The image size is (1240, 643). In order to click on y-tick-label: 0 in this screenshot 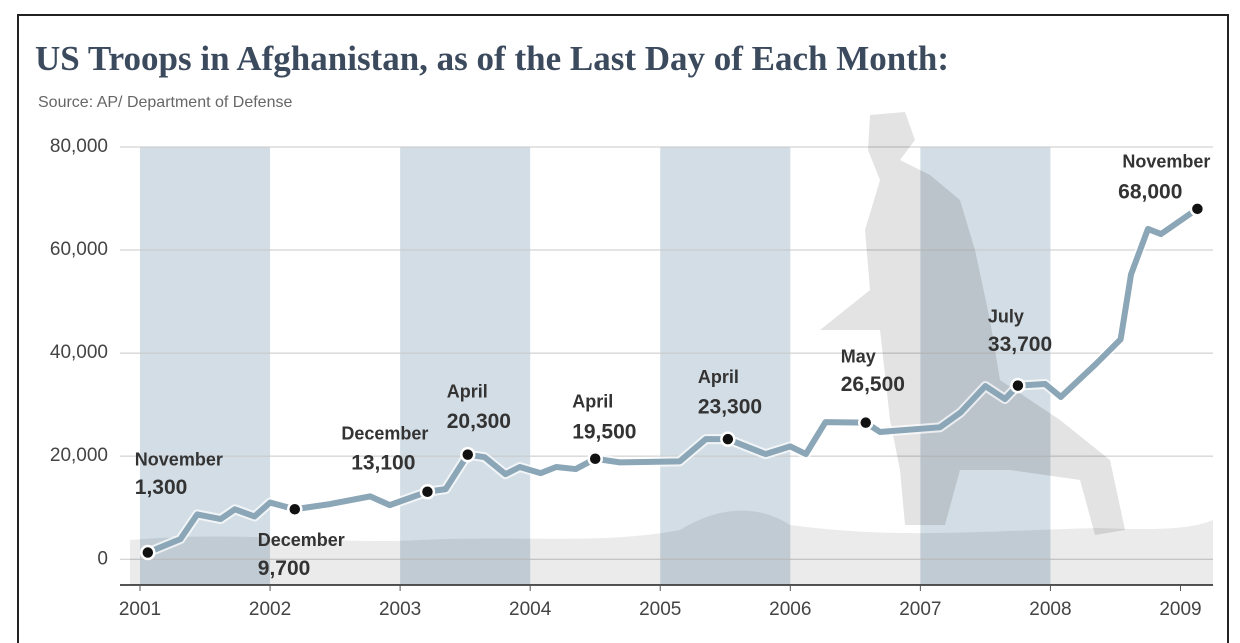, I will do `click(102, 558)`.